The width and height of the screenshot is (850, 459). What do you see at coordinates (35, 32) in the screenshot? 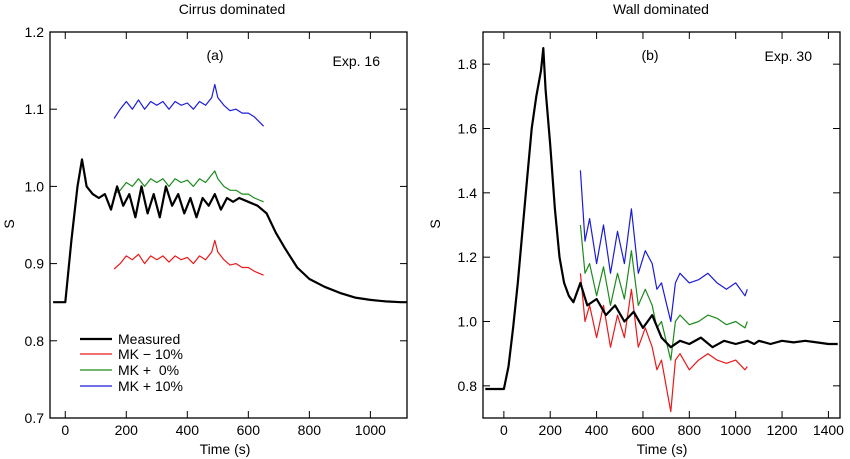
I see `panel-a-ytick-label: 1.2` at bounding box center [35, 32].